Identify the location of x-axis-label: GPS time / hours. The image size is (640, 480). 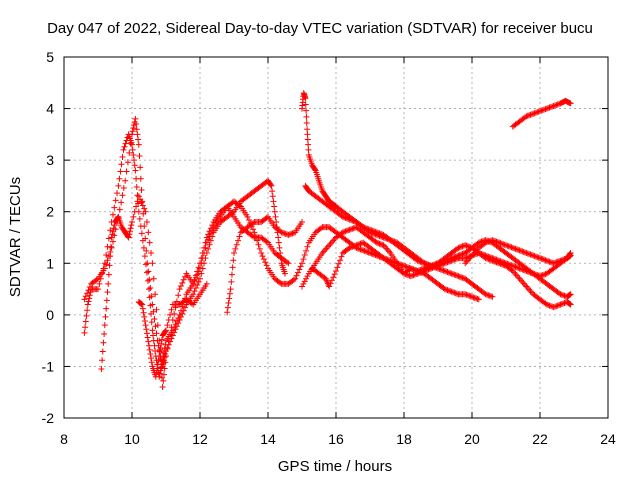
(335, 466).